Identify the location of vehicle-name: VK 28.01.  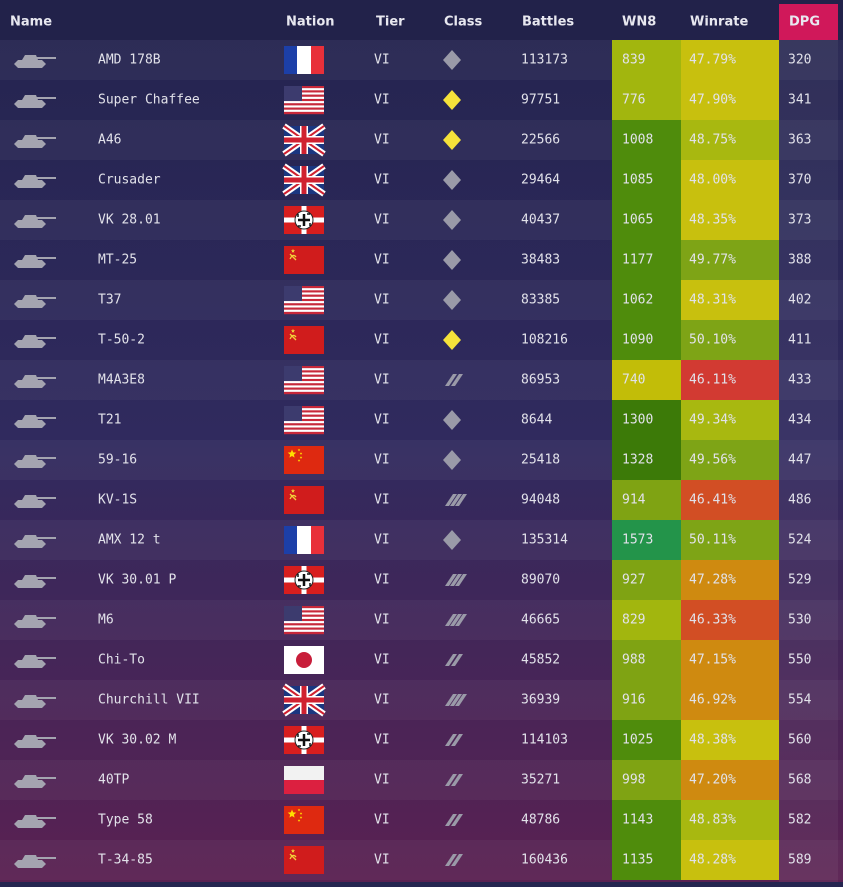
(129, 220).